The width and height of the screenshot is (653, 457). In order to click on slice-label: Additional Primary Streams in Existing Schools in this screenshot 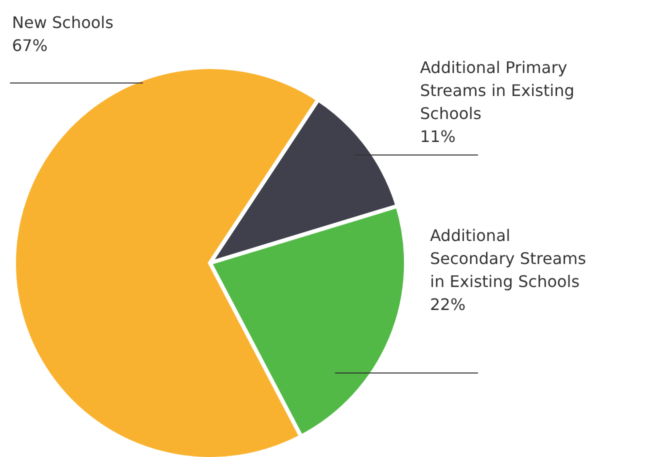, I will do `click(497, 90)`.